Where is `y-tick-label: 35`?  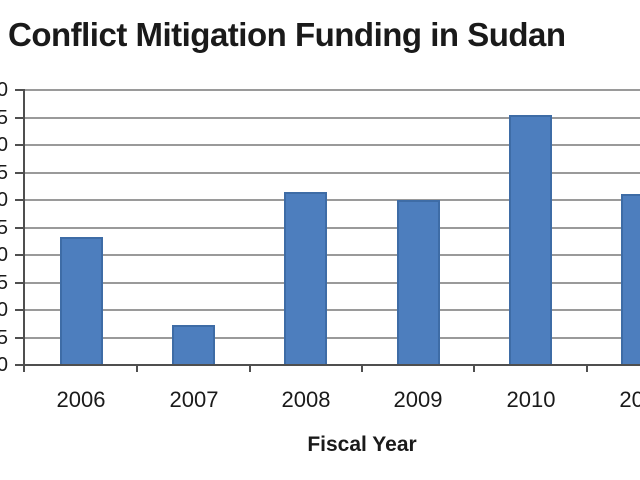 y-tick-label: 35 is located at coordinates (4, 173).